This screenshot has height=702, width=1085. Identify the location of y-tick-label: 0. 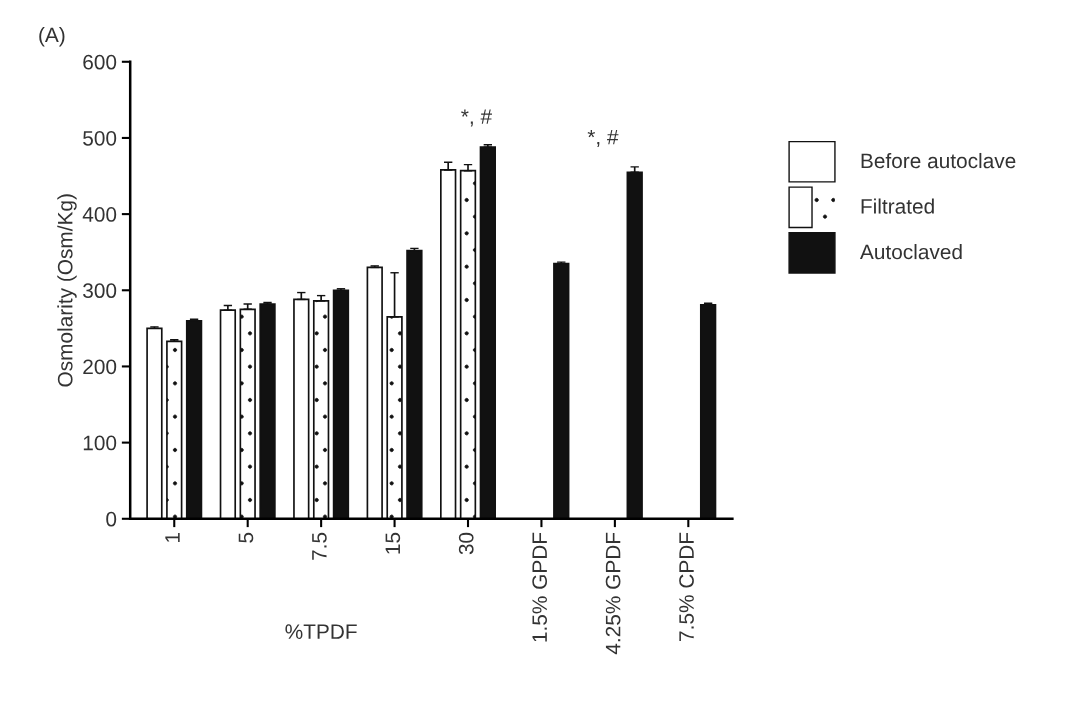
(111, 519).